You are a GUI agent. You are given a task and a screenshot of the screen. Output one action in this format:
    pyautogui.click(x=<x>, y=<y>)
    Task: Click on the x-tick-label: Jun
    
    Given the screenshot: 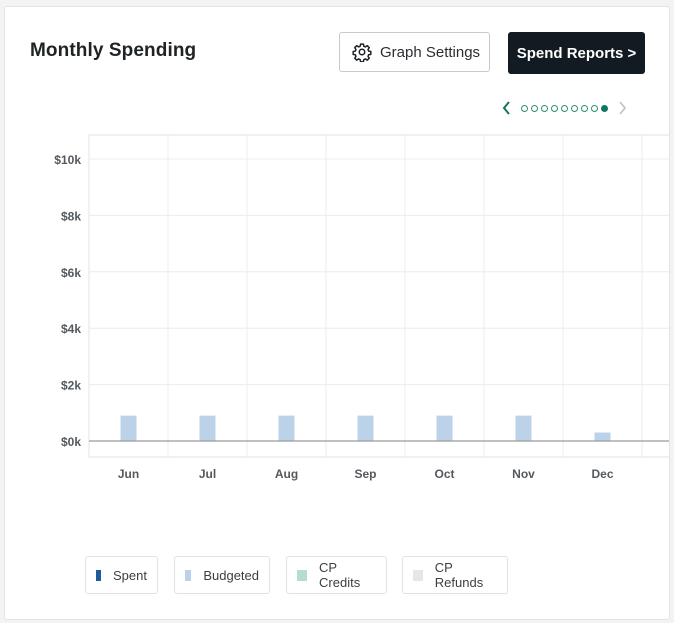 What is the action you would take?
    pyautogui.click(x=128, y=474)
    